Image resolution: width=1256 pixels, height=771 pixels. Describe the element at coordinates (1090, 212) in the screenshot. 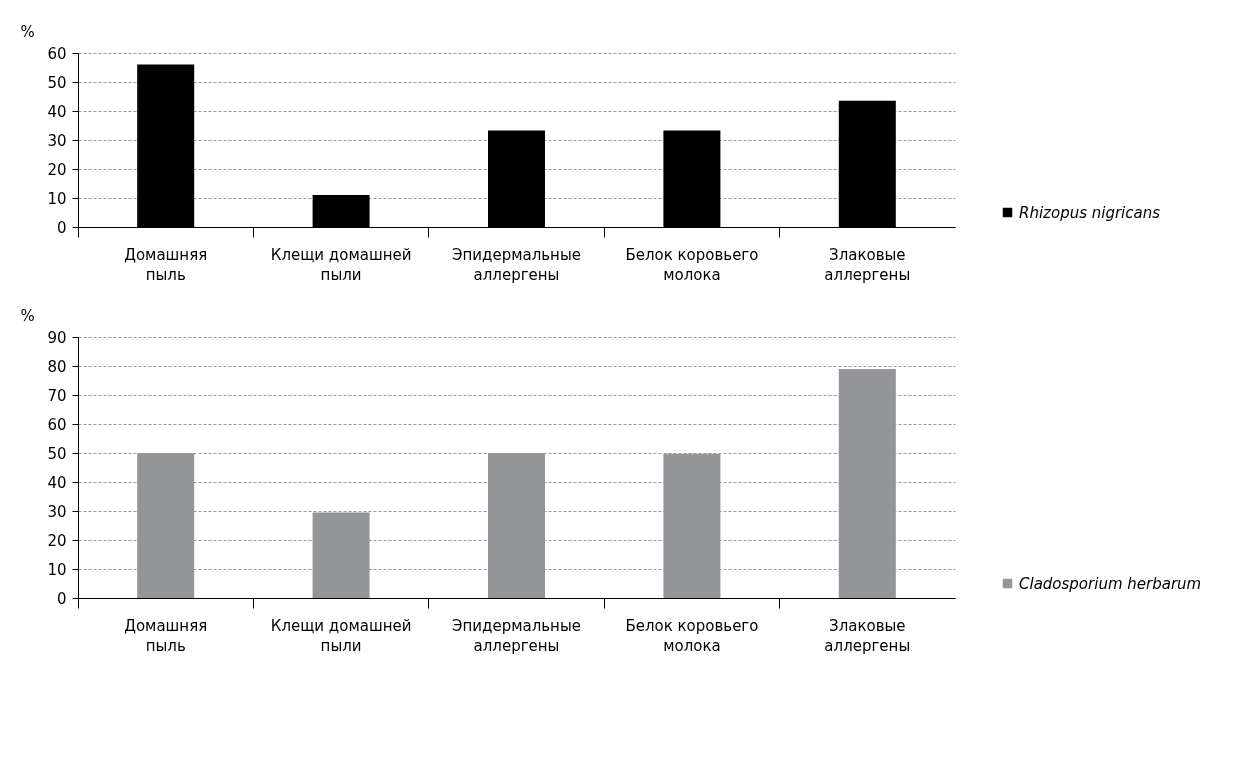

I see `legend-label: Rhizopus nigricans` at that location.